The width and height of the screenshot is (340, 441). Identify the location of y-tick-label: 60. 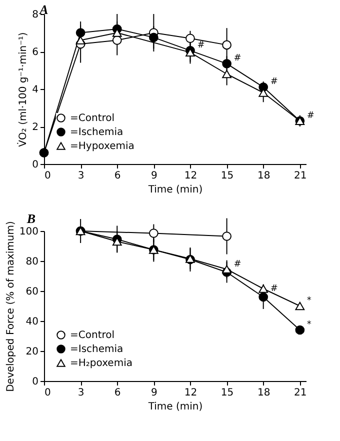
(32, 292).